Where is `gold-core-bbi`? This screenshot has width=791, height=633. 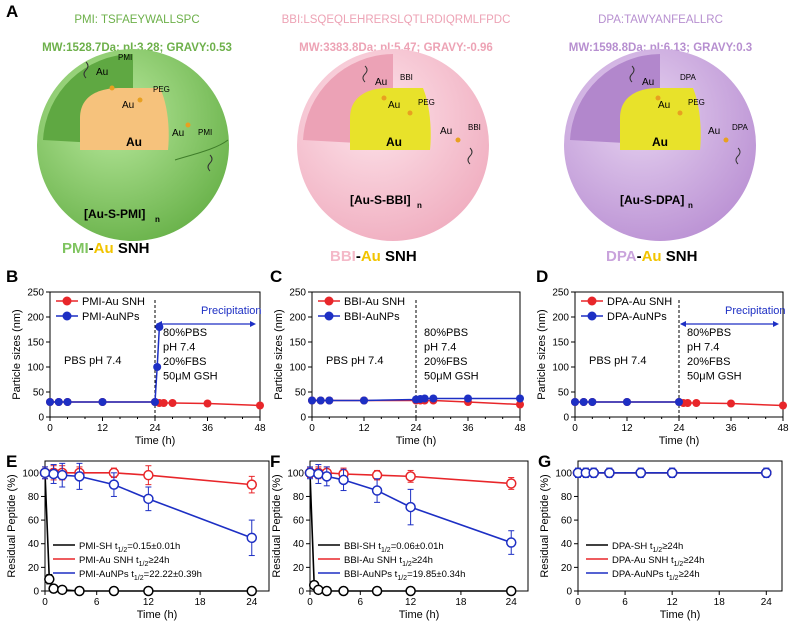 gold-core-bbi is located at coordinates (390, 119).